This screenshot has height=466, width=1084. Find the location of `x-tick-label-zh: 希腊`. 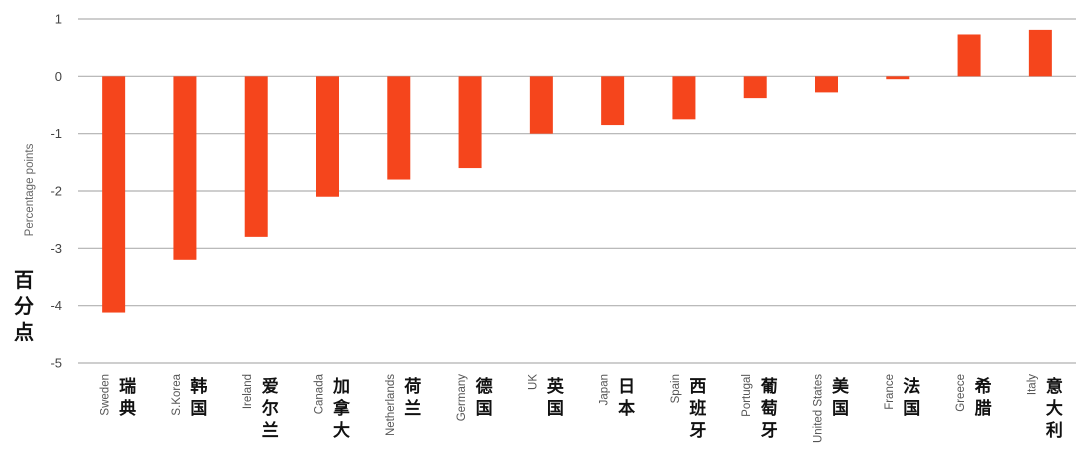

x-tick-label-zh: 希腊 is located at coordinates (983, 397).